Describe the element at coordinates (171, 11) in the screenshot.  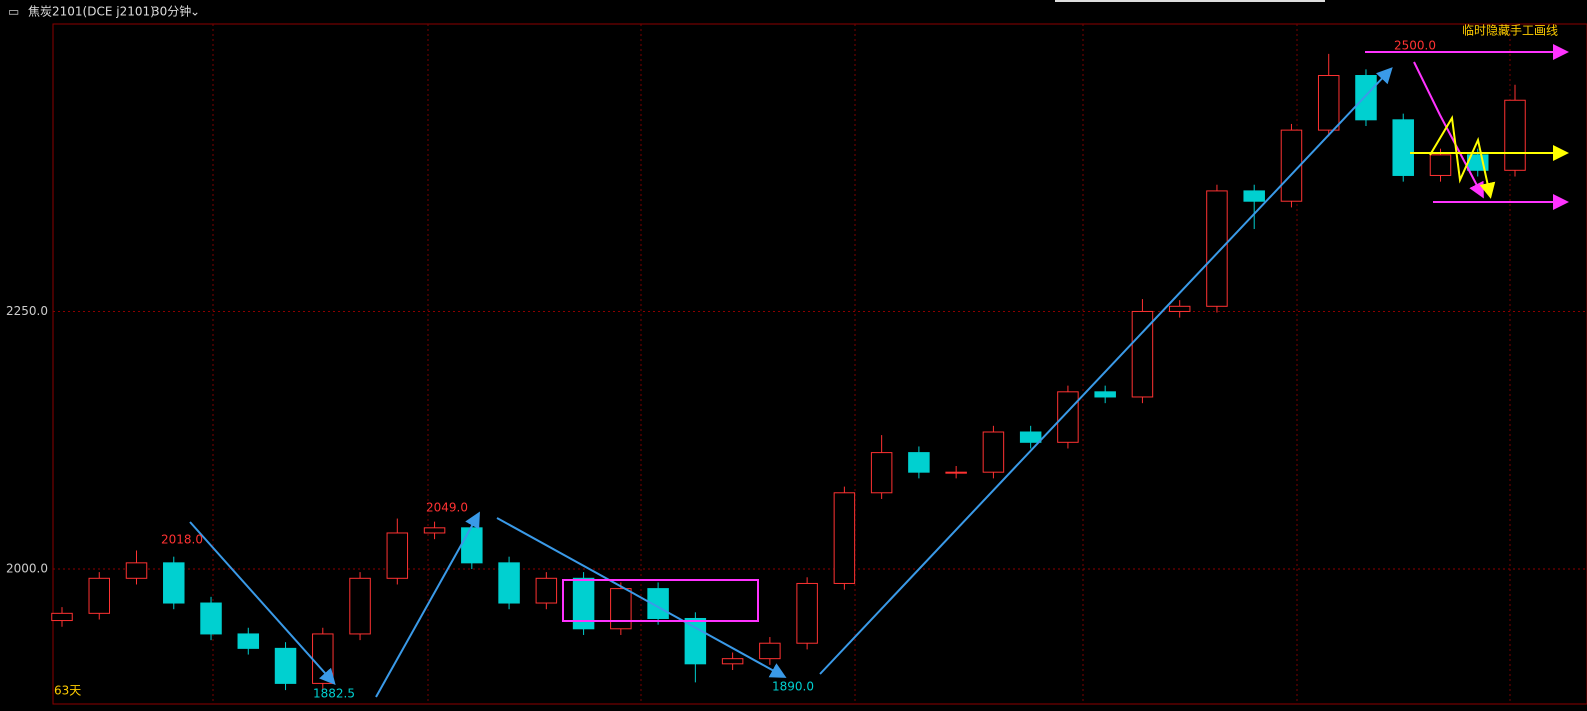
I see `period: 30分钟` at that location.